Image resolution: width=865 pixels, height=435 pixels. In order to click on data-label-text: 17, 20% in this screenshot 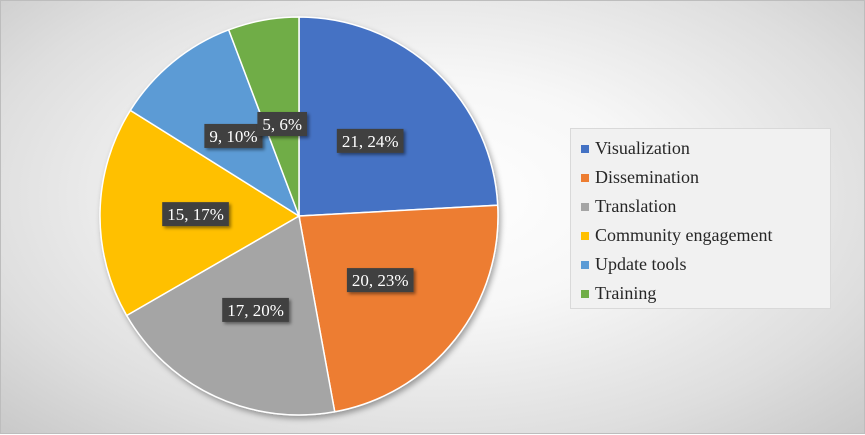, I will do `click(255, 310)`.